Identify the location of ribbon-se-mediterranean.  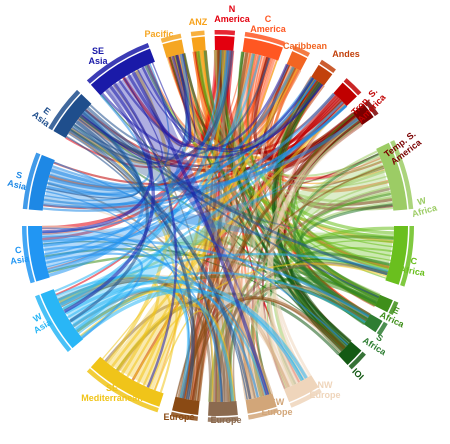
(184, 356).